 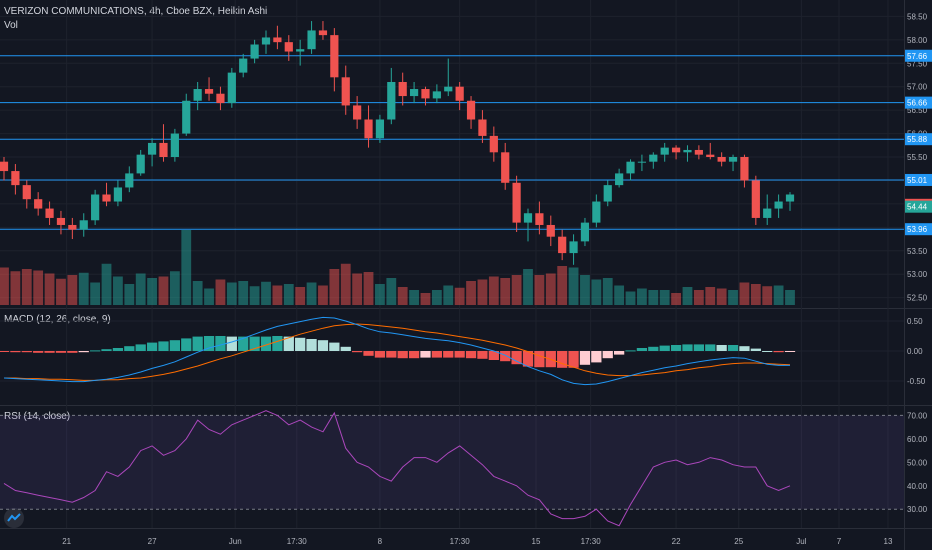 I want to click on symbol-name: VERIZON COMMUNICATIONS, so click(x=74, y=11).